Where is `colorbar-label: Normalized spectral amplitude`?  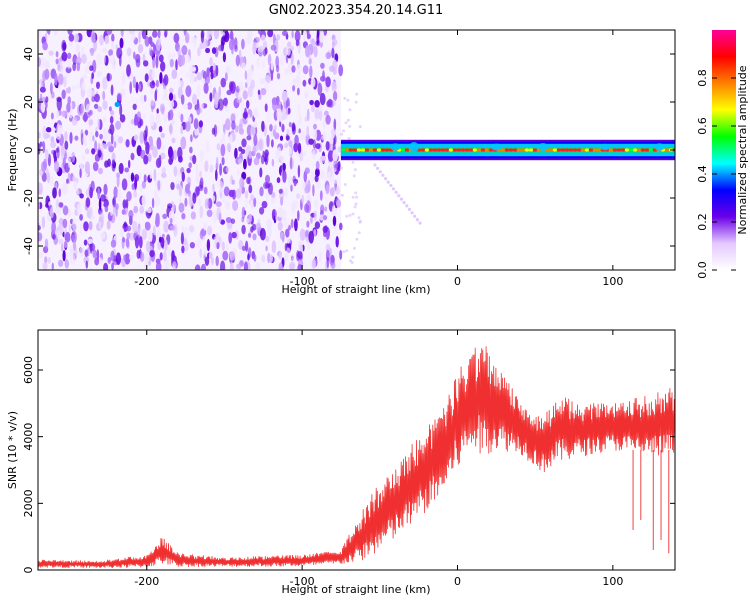 colorbar-label: Normalized spectral amplitude is located at coordinates (742, 149).